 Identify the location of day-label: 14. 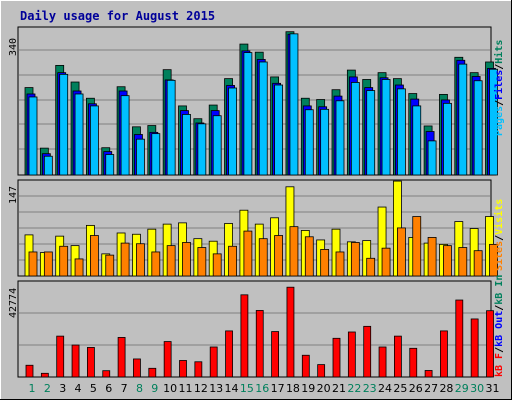
(232, 388).